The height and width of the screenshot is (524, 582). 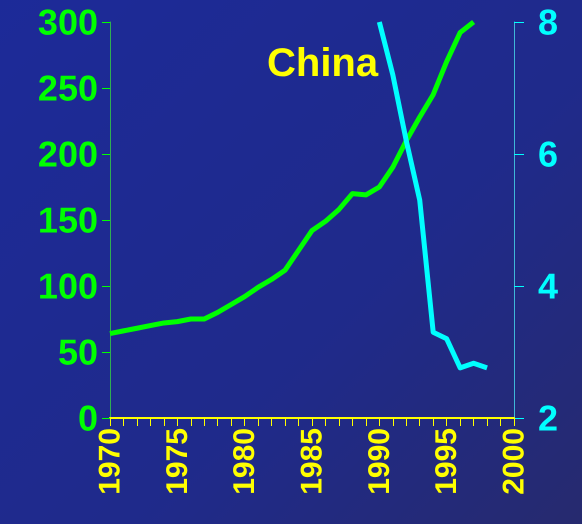 What do you see at coordinates (323, 63) in the screenshot?
I see `text: China` at bounding box center [323, 63].